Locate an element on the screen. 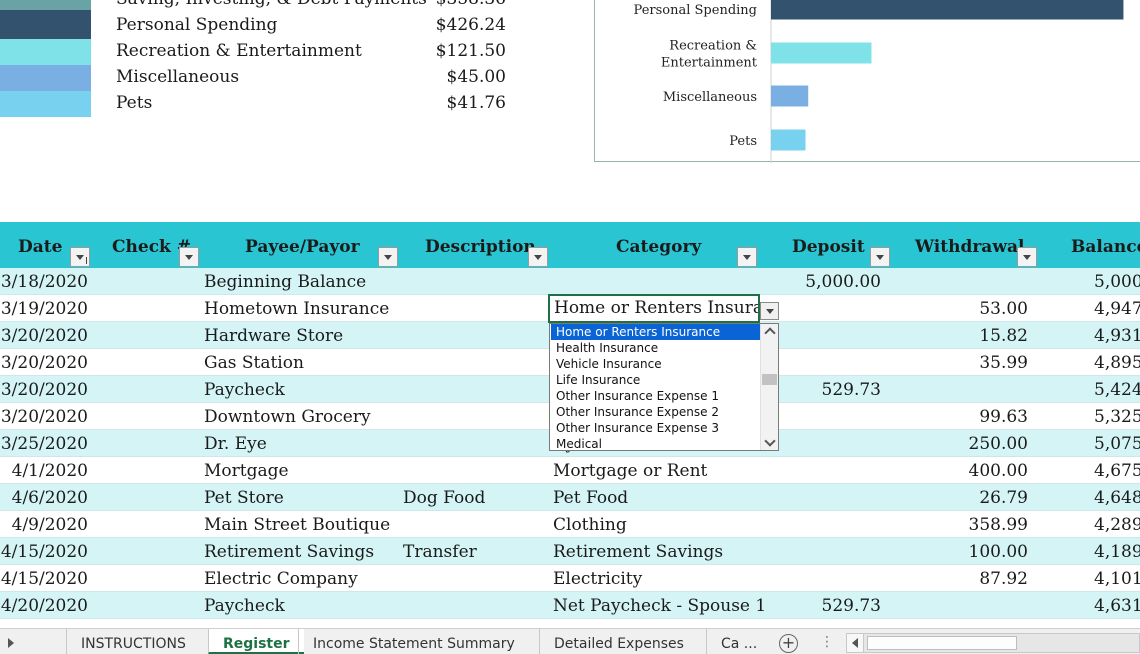 The height and width of the screenshot is (654, 1140). cell-payee: Gas Station is located at coordinates (254, 363).